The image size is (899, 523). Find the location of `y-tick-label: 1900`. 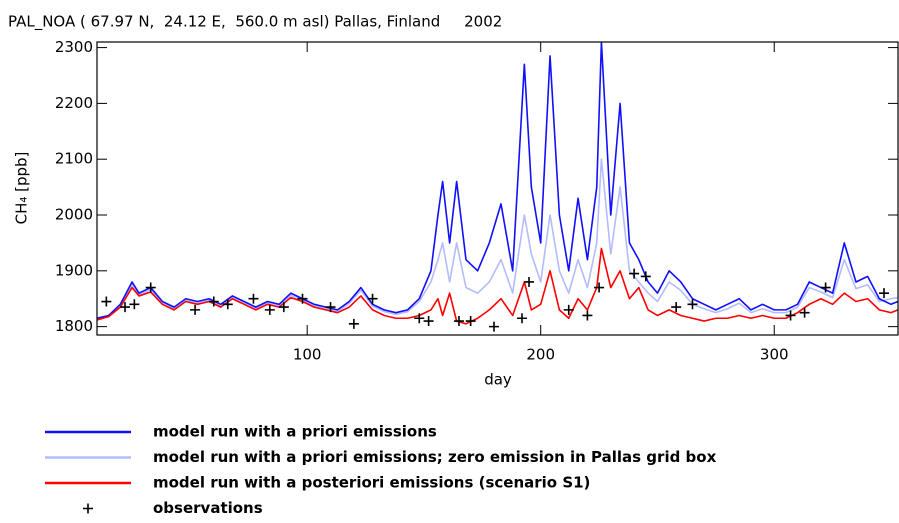

y-tick-label: 1900 is located at coordinates (74, 270).